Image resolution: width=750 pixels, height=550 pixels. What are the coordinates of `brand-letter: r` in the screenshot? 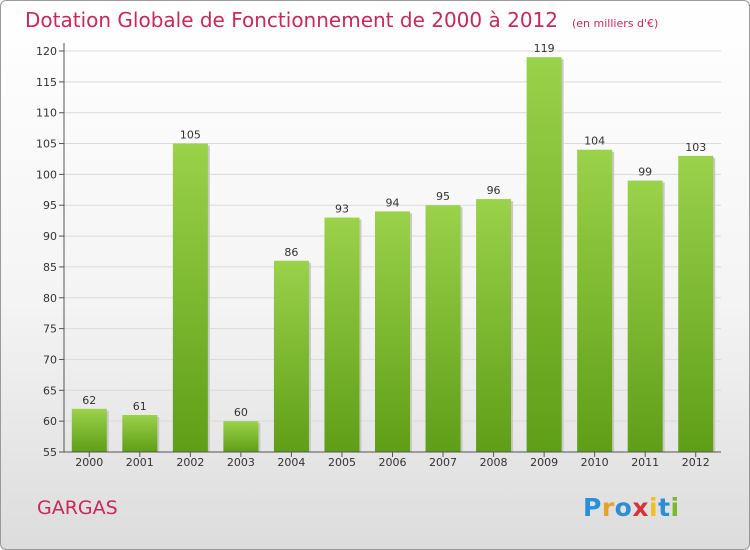 It's located at (608, 507).